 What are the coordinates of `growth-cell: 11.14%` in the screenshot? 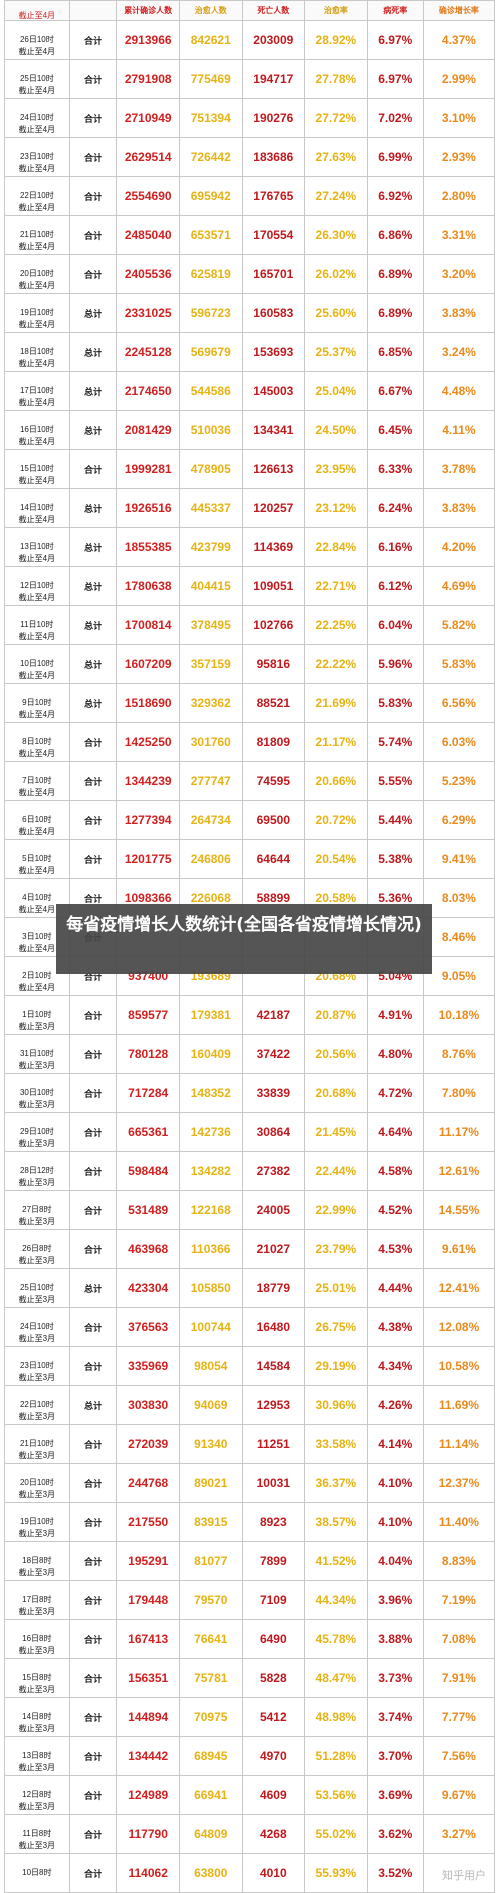 It's located at (459, 1444).